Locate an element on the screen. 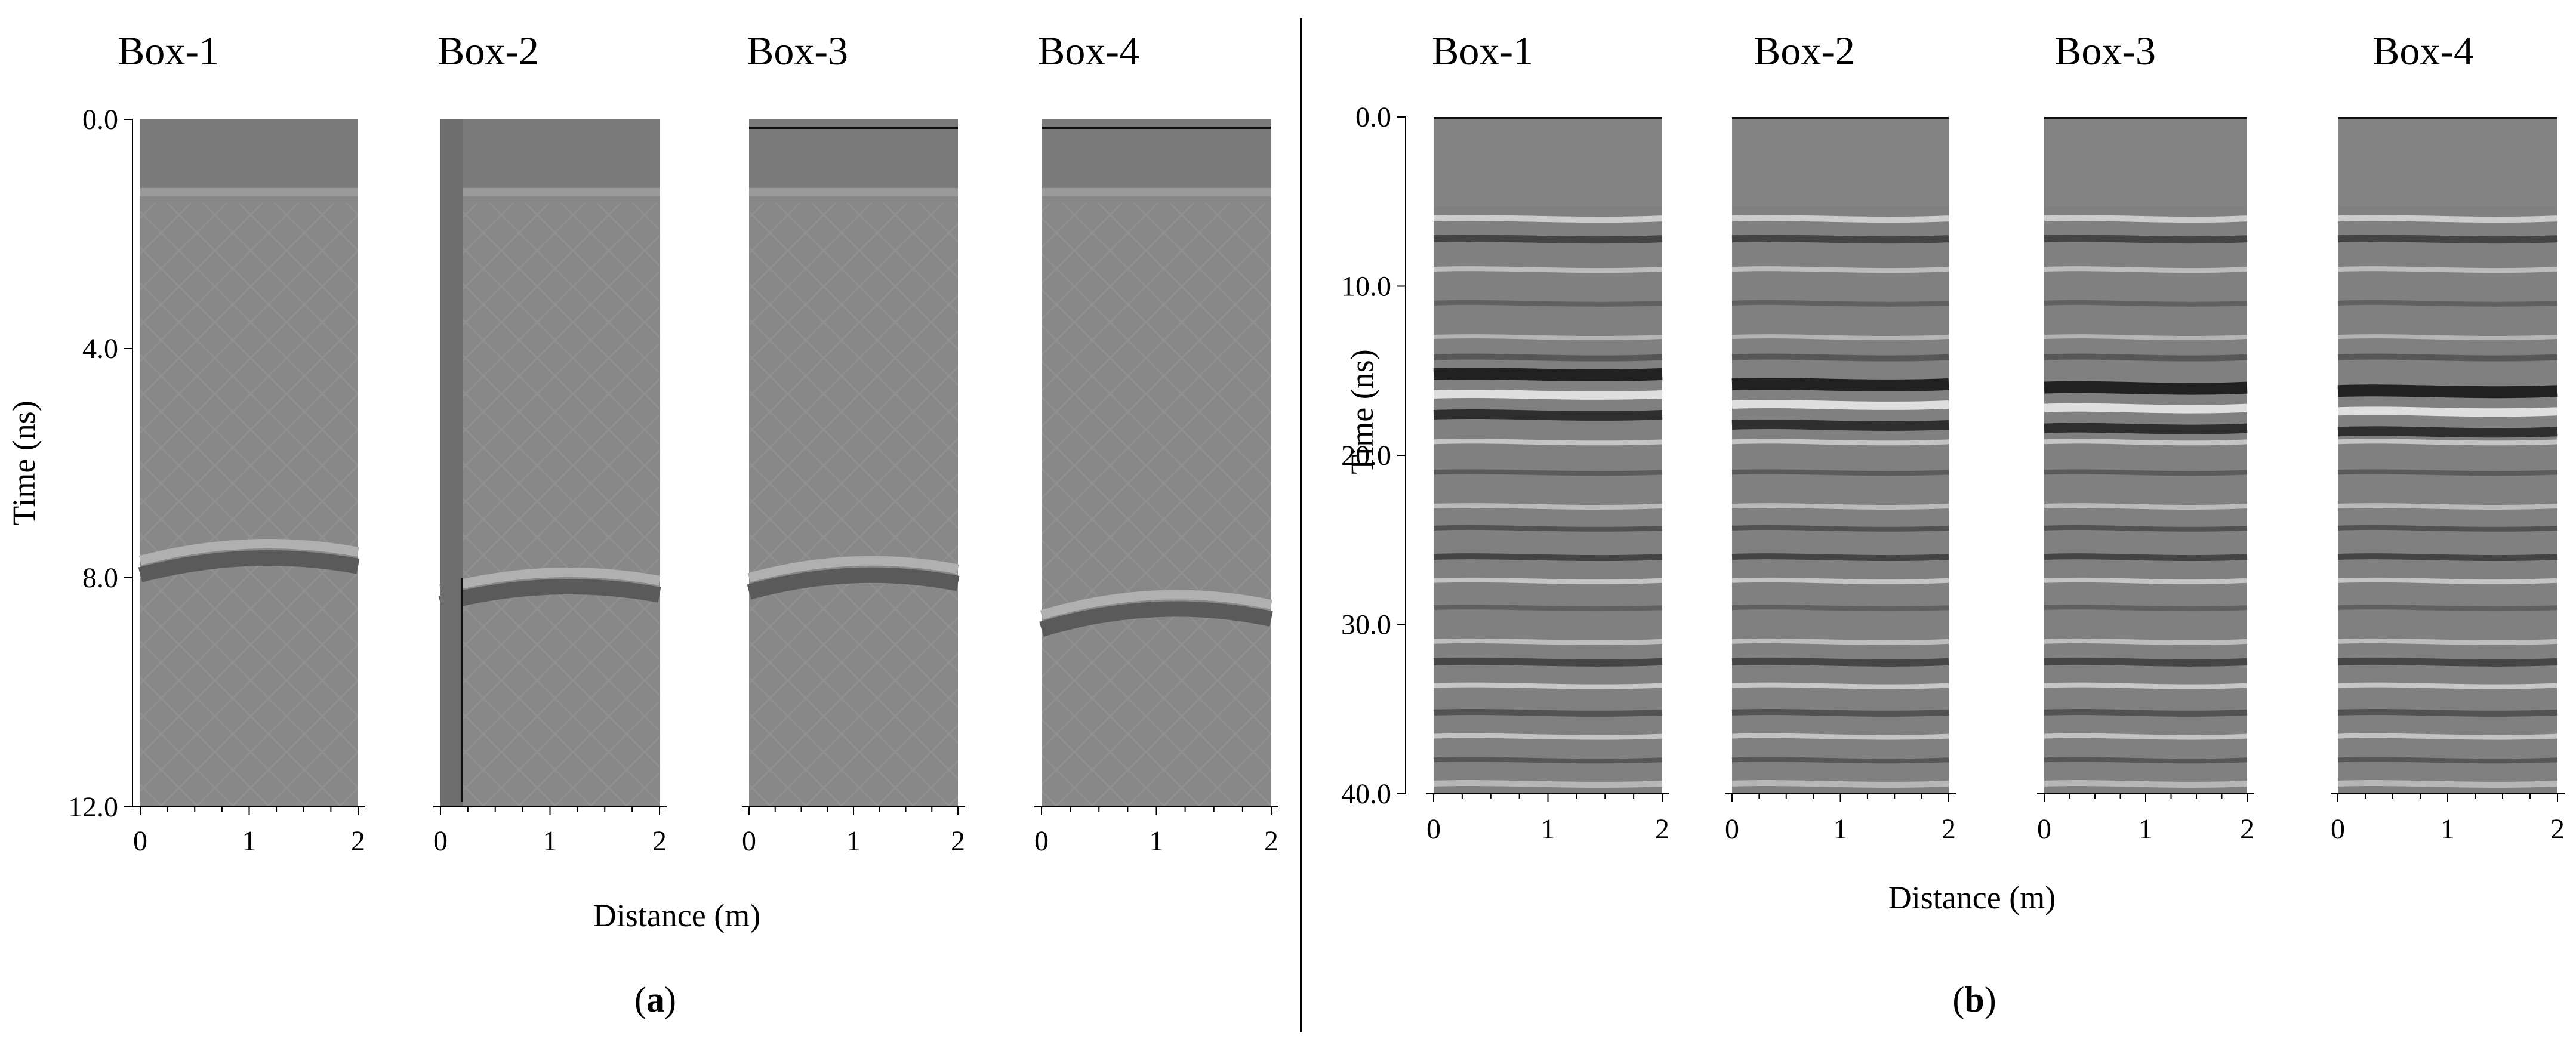 The height and width of the screenshot is (1042, 2576). y-tick-label: 12.0 is located at coordinates (93, 807).